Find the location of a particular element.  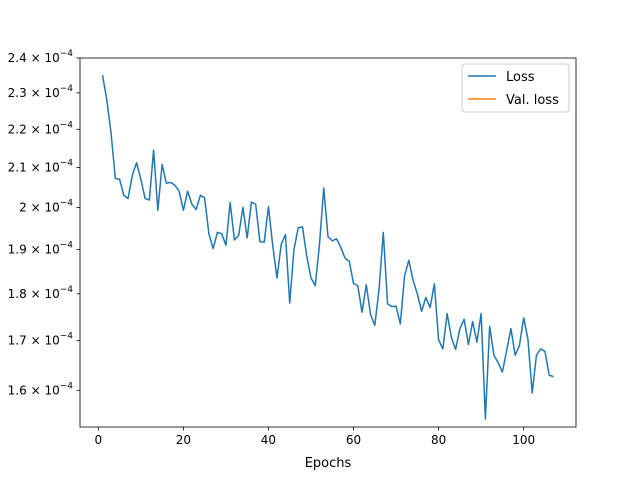

x-tick-label: 20 is located at coordinates (183, 440).